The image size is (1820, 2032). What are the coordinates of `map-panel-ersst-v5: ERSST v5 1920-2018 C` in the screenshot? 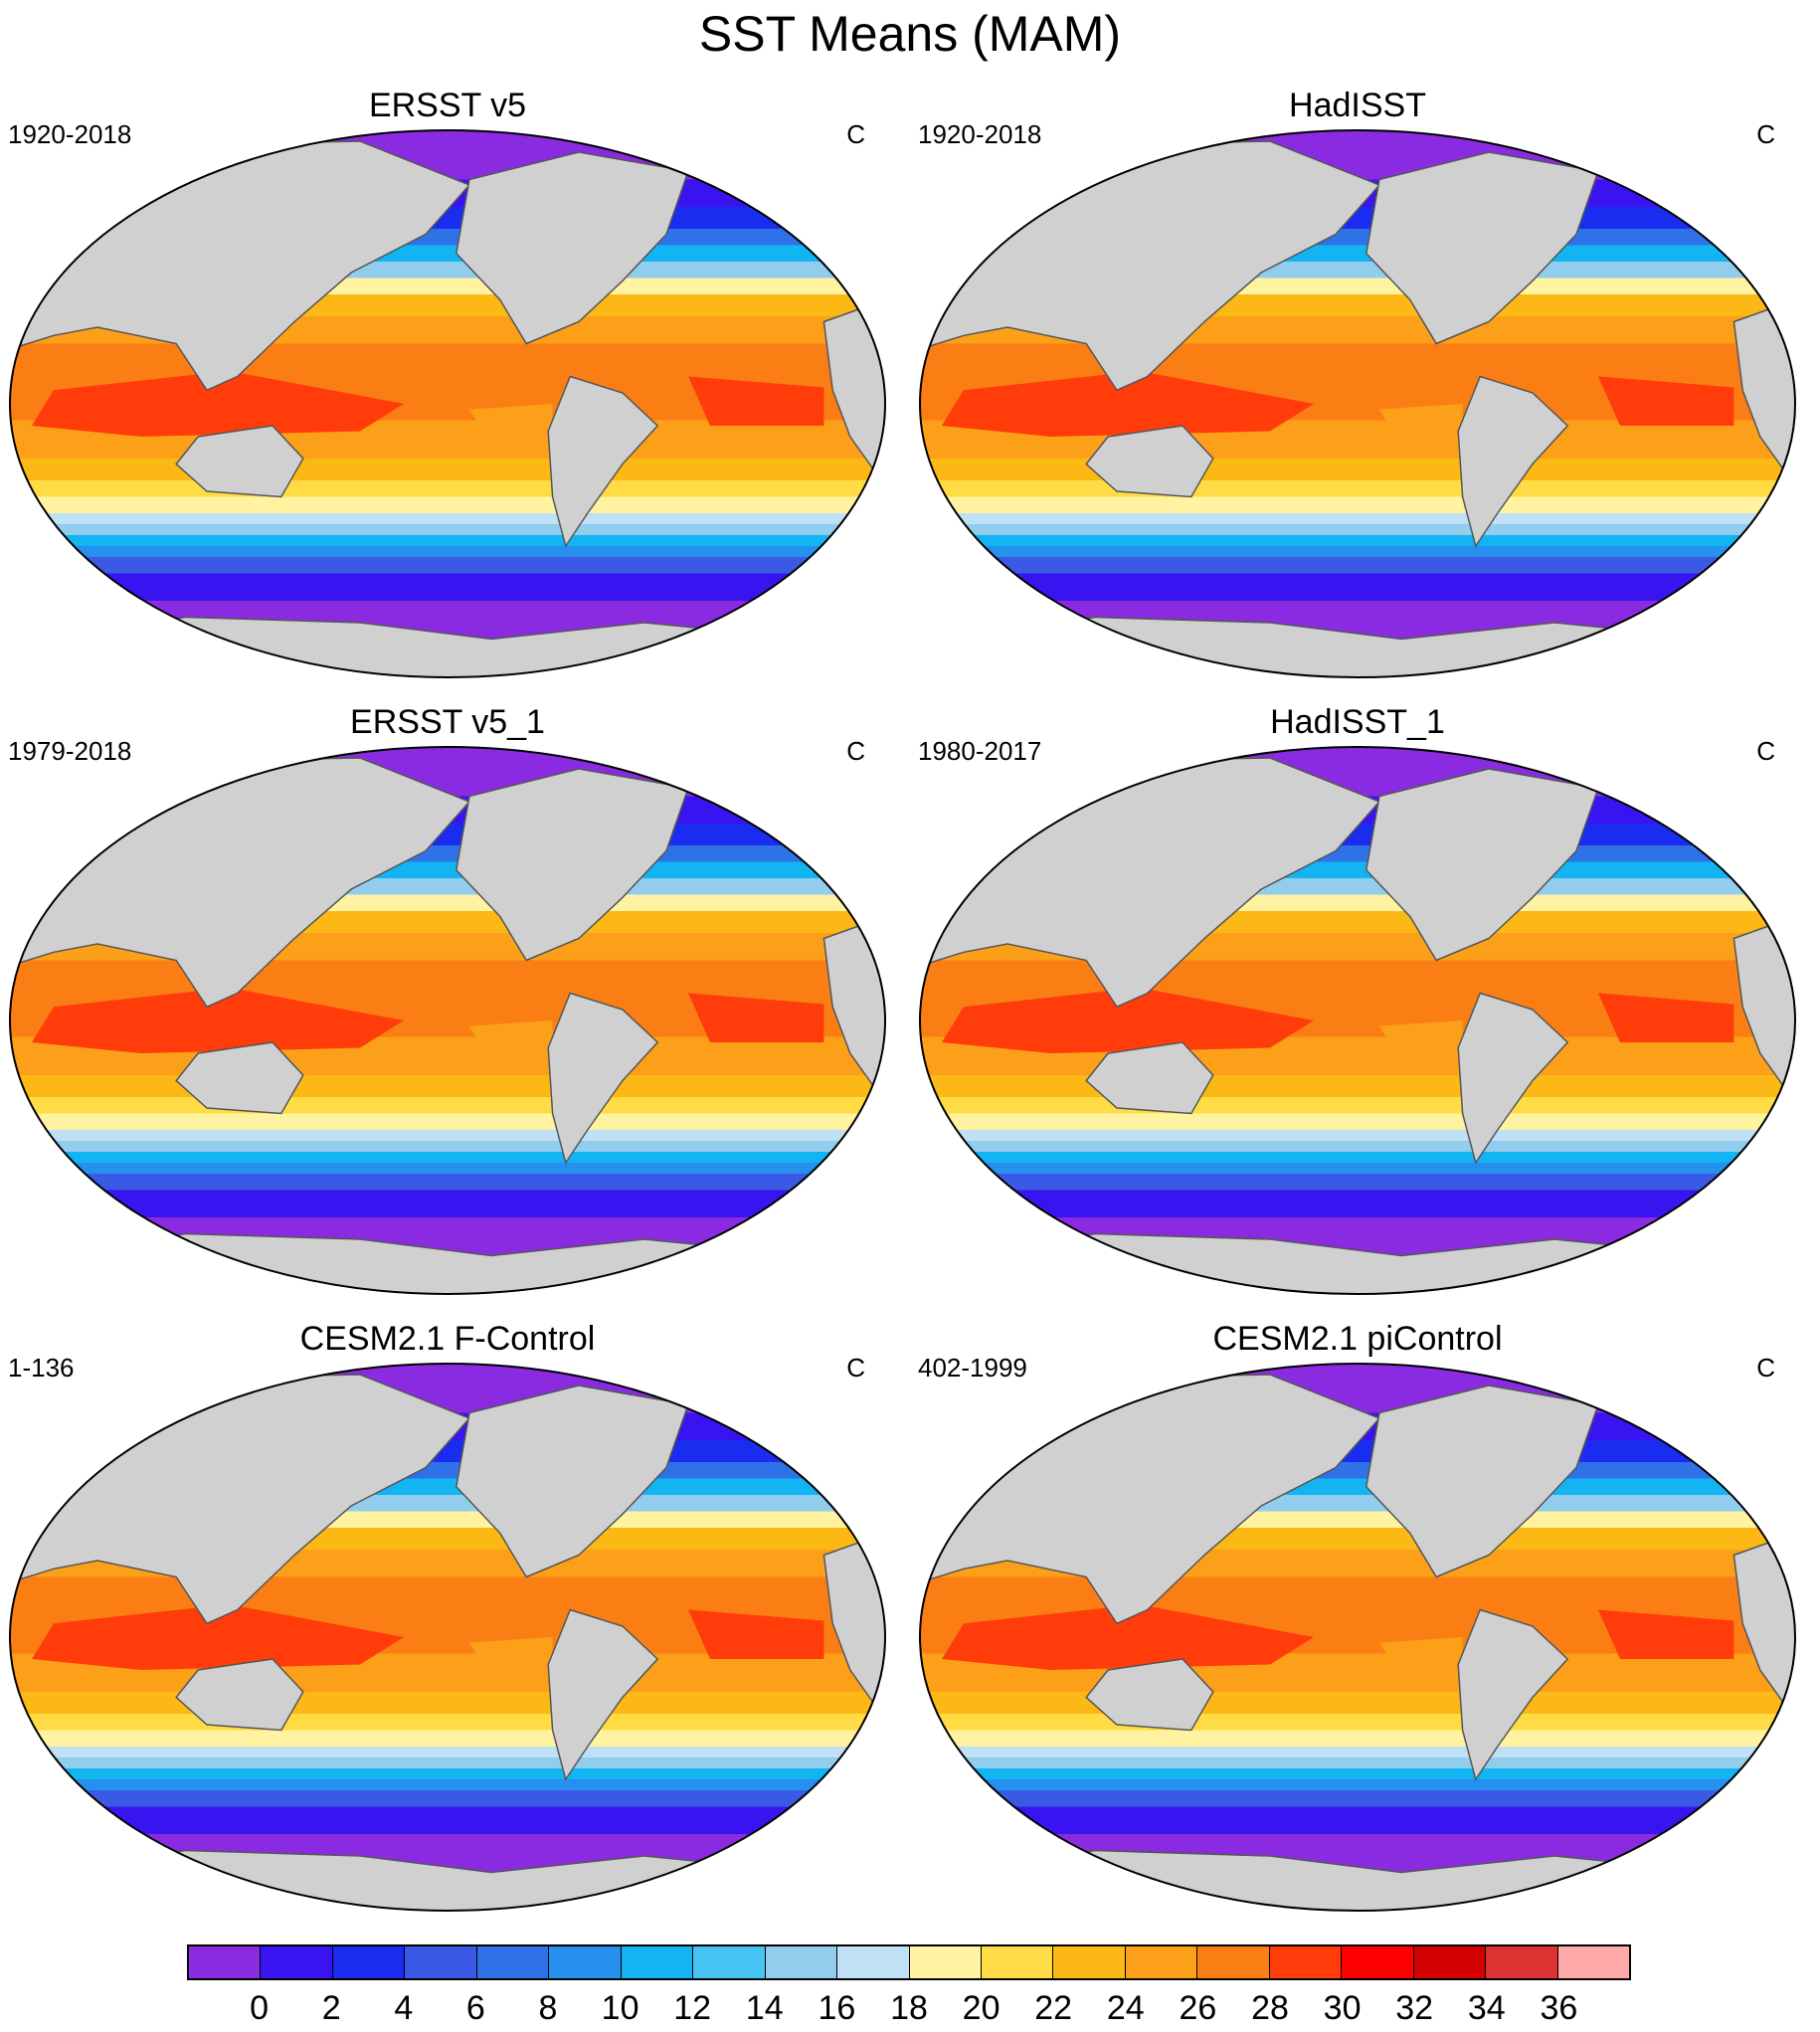 It's located at (447, 389).